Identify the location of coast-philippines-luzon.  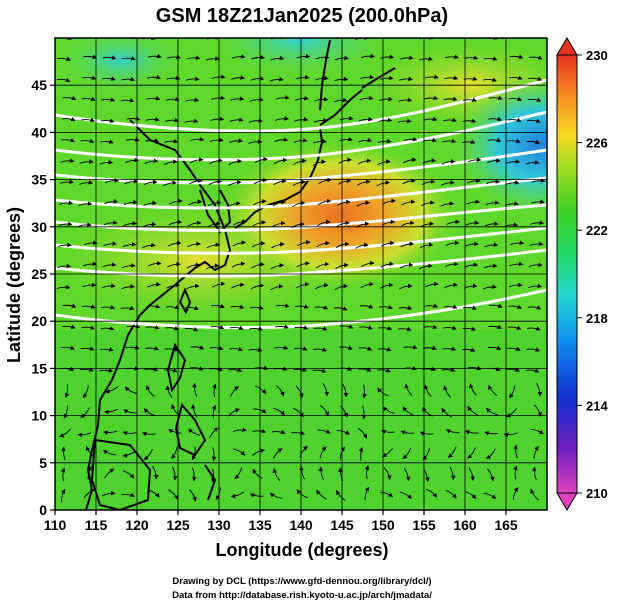
(176, 367).